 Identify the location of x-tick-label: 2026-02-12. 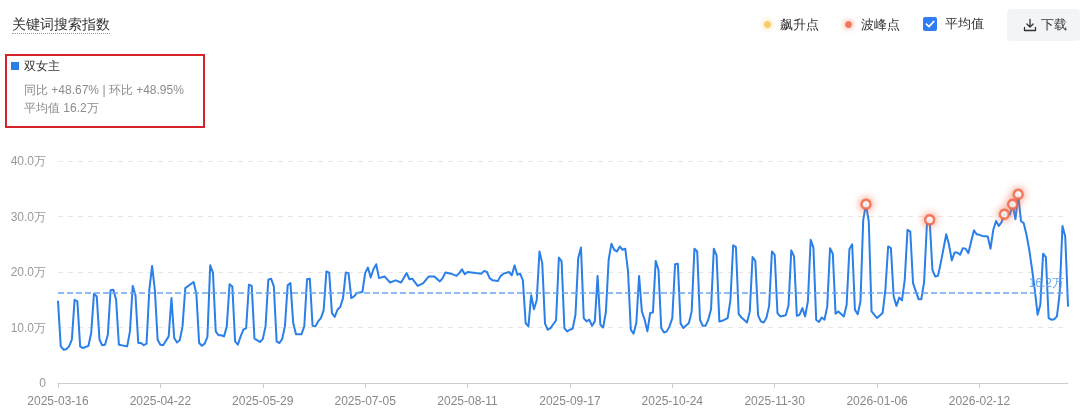
(979, 401).